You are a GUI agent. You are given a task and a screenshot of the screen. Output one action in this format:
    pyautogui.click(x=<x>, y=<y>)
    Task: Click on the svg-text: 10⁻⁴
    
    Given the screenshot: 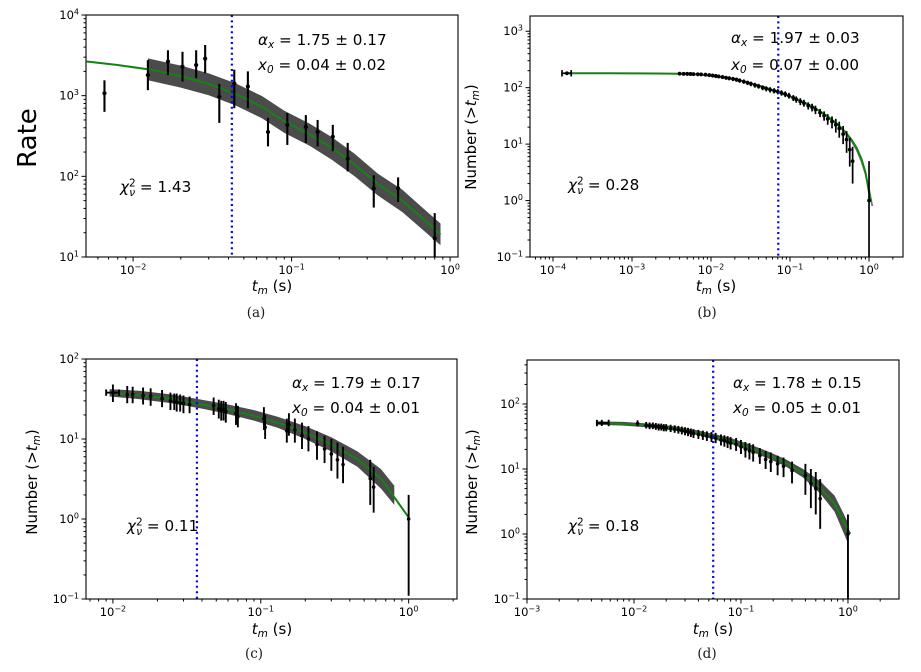 What is the action you would take?
    pyautogui.click(x=553, y=270)
    